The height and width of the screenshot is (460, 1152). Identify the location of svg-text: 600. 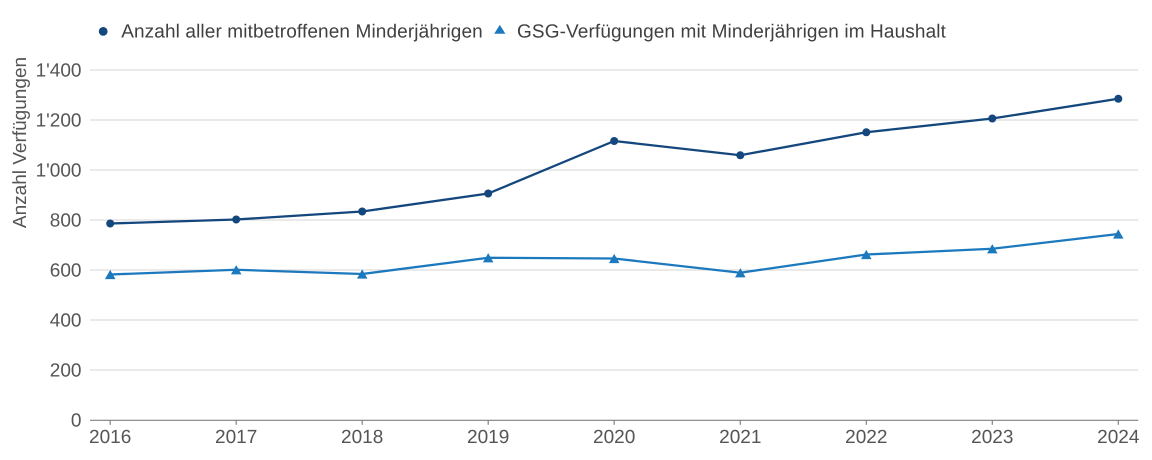
(66, 271).